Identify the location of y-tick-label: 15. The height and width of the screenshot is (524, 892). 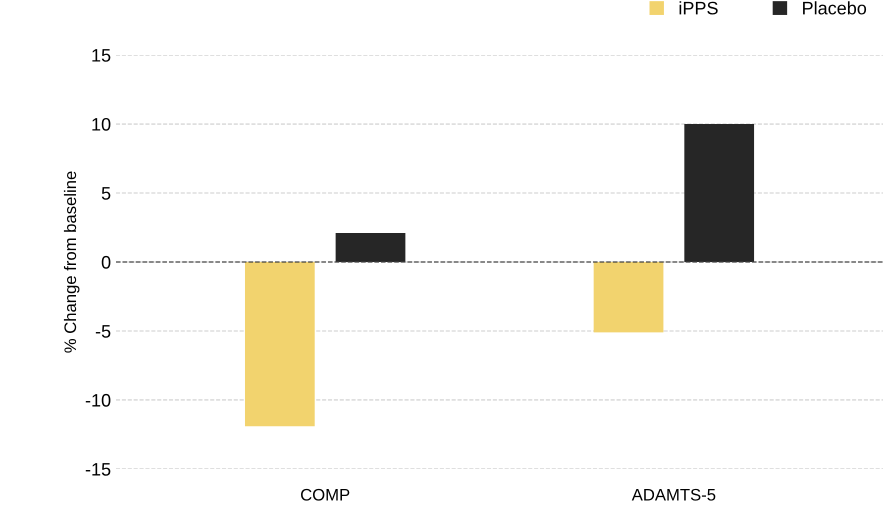
(101, 55).